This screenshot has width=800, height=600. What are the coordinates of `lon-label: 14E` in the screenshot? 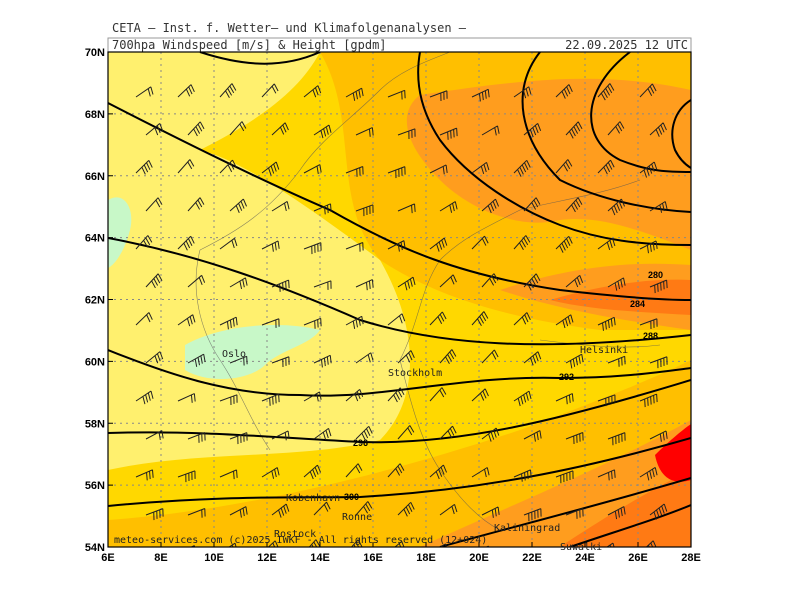 It's located at (320, 558).